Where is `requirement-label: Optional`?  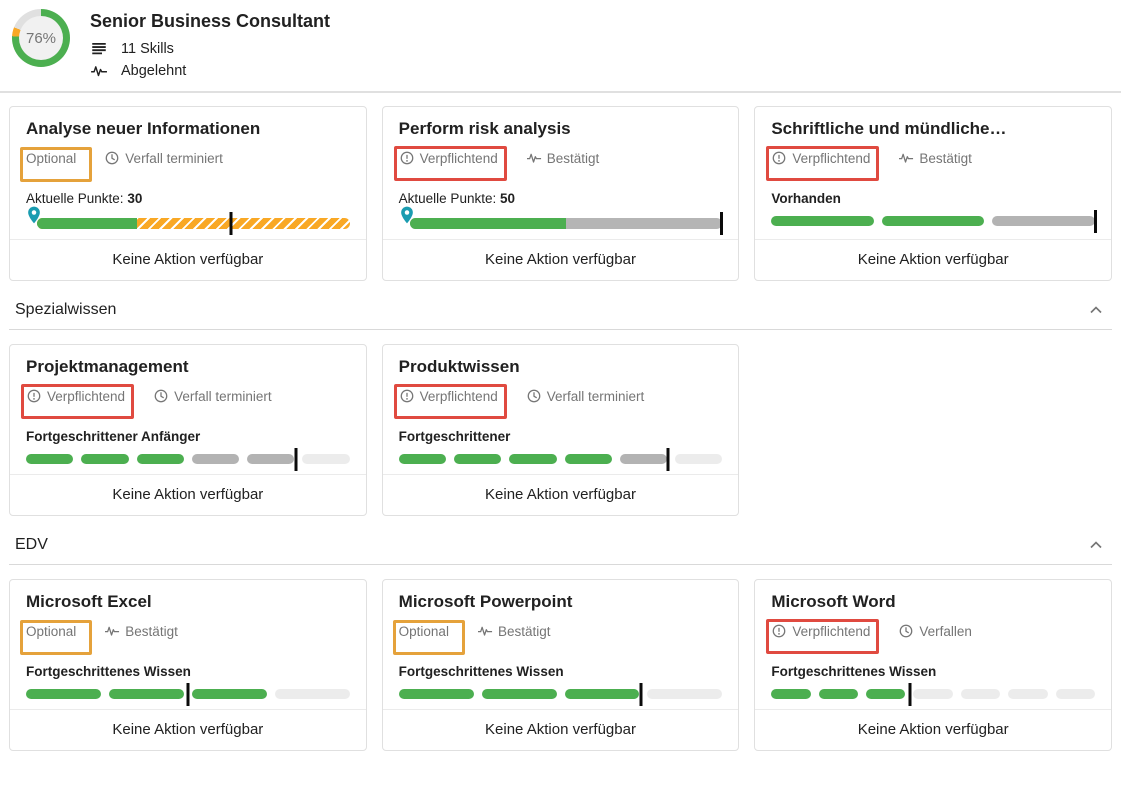 requirement-label: Optional is located at coordinates (51, 158).